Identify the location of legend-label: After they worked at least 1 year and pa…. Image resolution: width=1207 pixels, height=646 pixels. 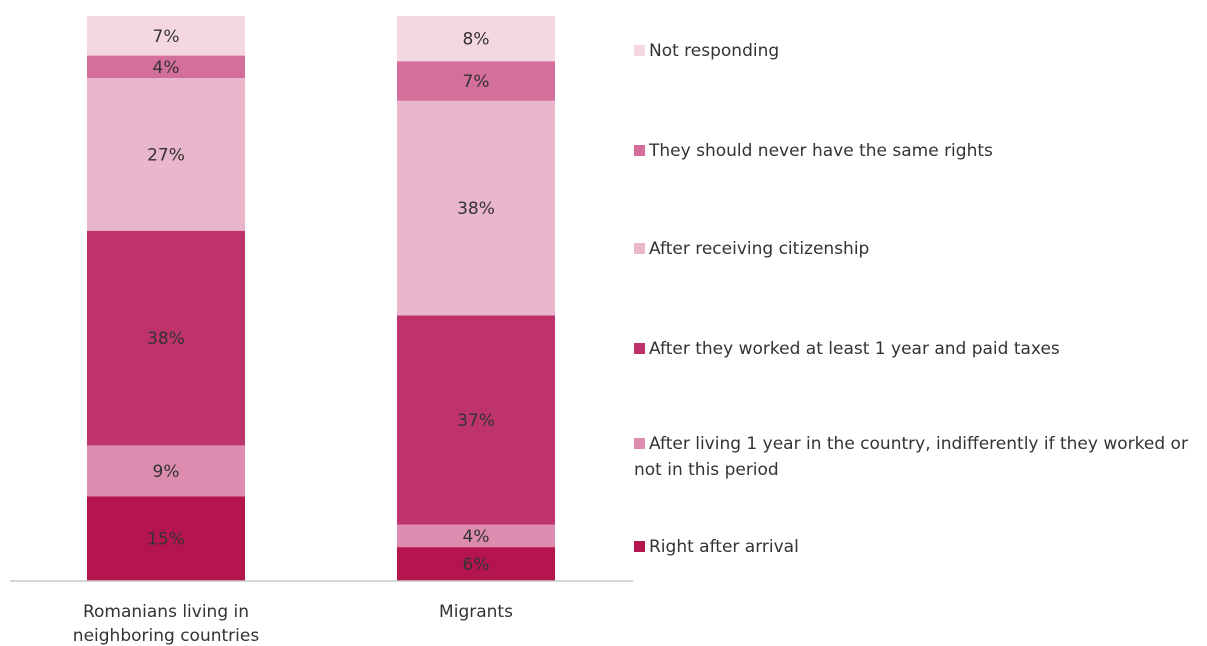
(854, 349).